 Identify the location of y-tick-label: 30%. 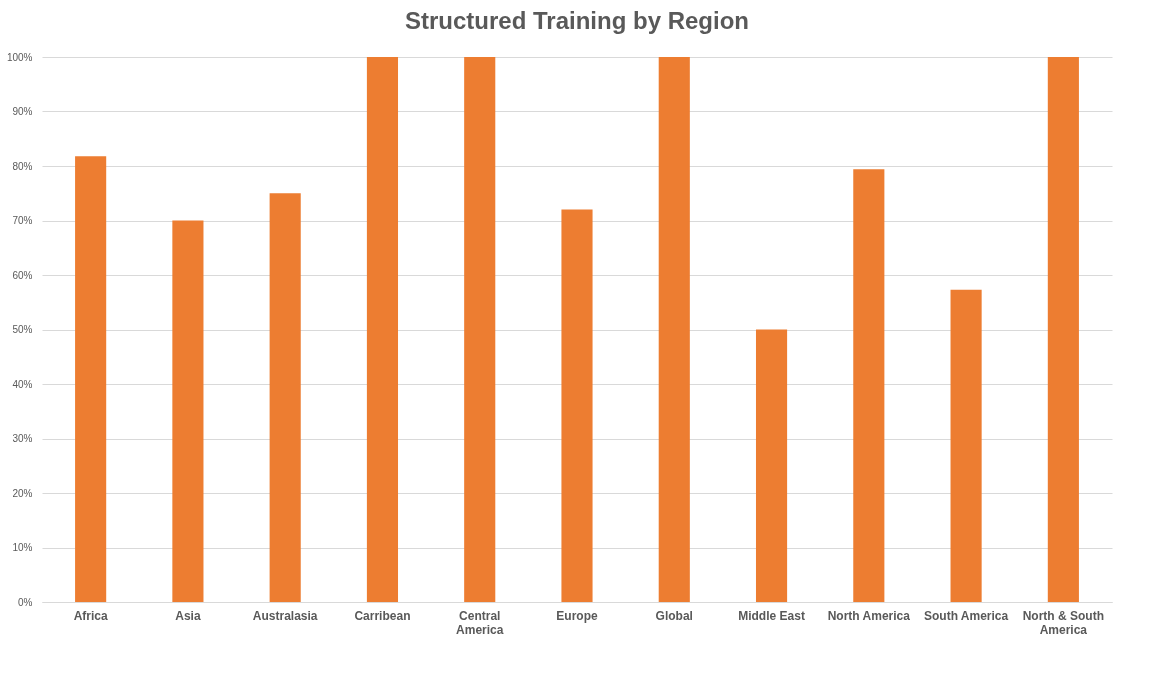
(22, 438).